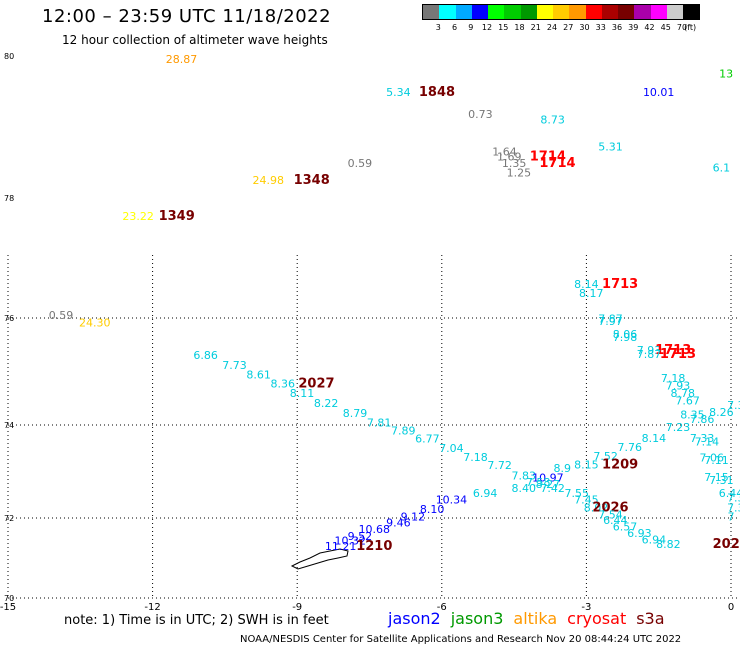  Describe the element at coordinates (316, 384) in the screenshot. I see `pass-time-label: 2027` at that location.